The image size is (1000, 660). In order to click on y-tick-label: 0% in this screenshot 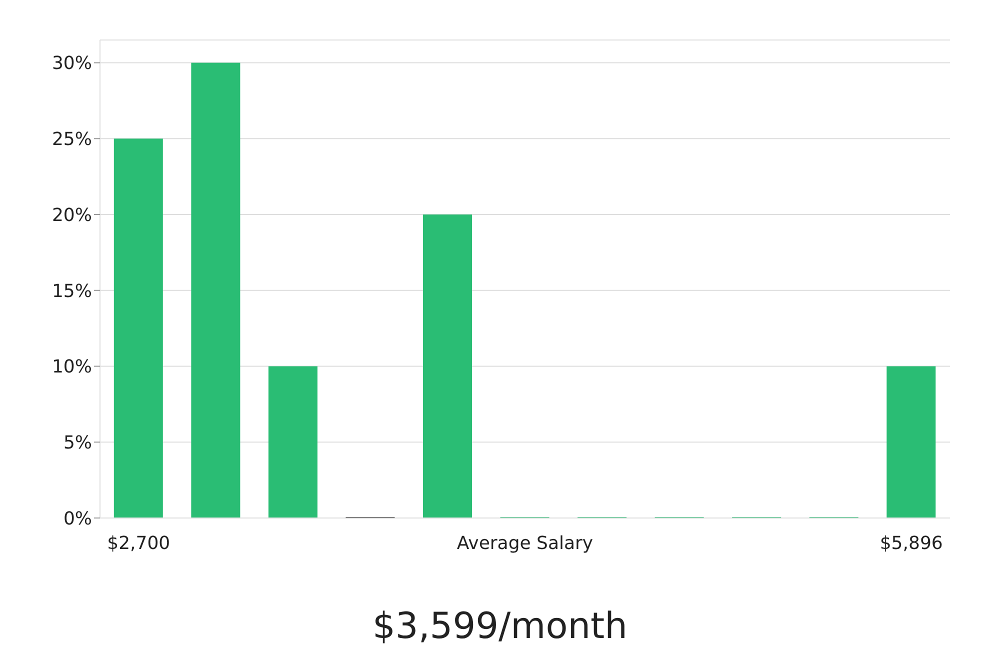, I will do `click(77, 519)`.